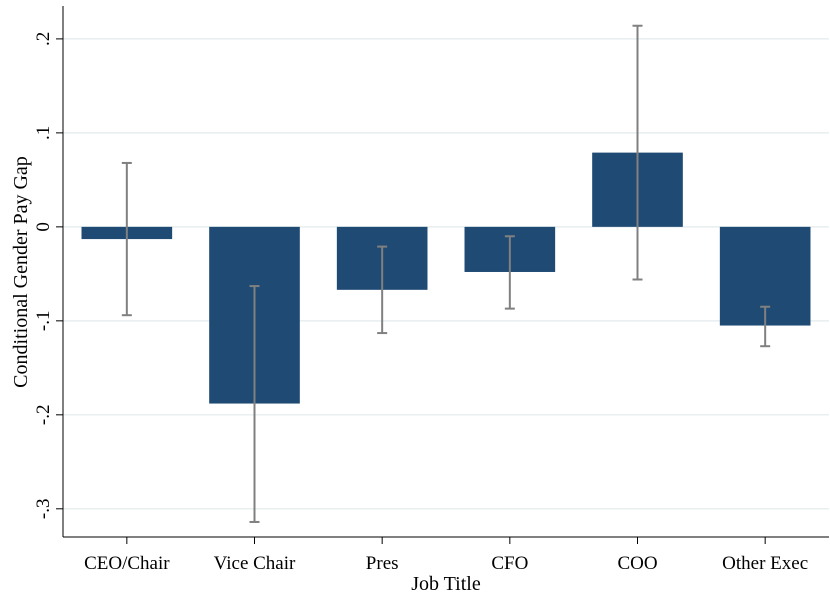 The width and height of the screenshot is (830, 594). Describe the element at coordinates (43, 39) in the screenshot. I see `y-tick-label: .2` at that location.